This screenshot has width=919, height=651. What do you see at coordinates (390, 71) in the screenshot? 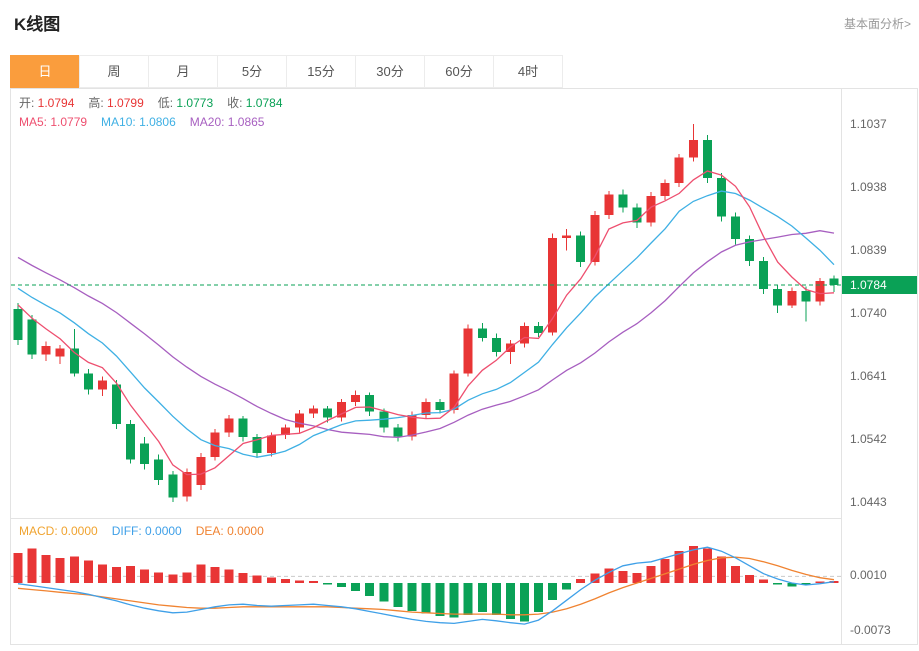
I see `tab-period-5: 30分` at bounding box center [390, 71].